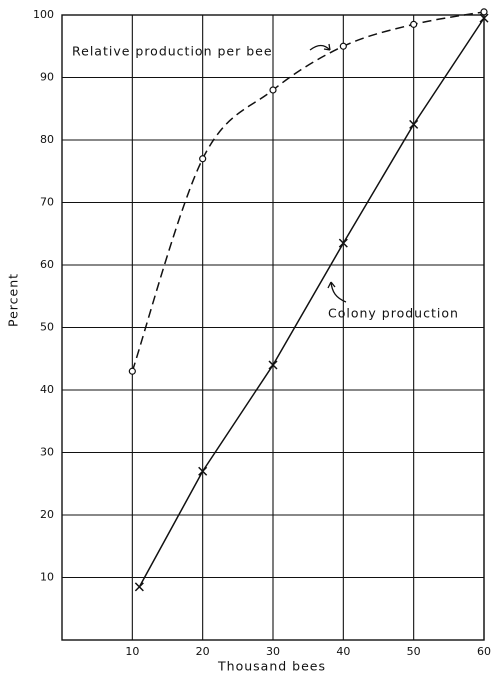 This screenshot has width=504, height=679. Describe the element at coordinates (47, 77) in the screenshot. I see `y-tick-label: 90` at that location.